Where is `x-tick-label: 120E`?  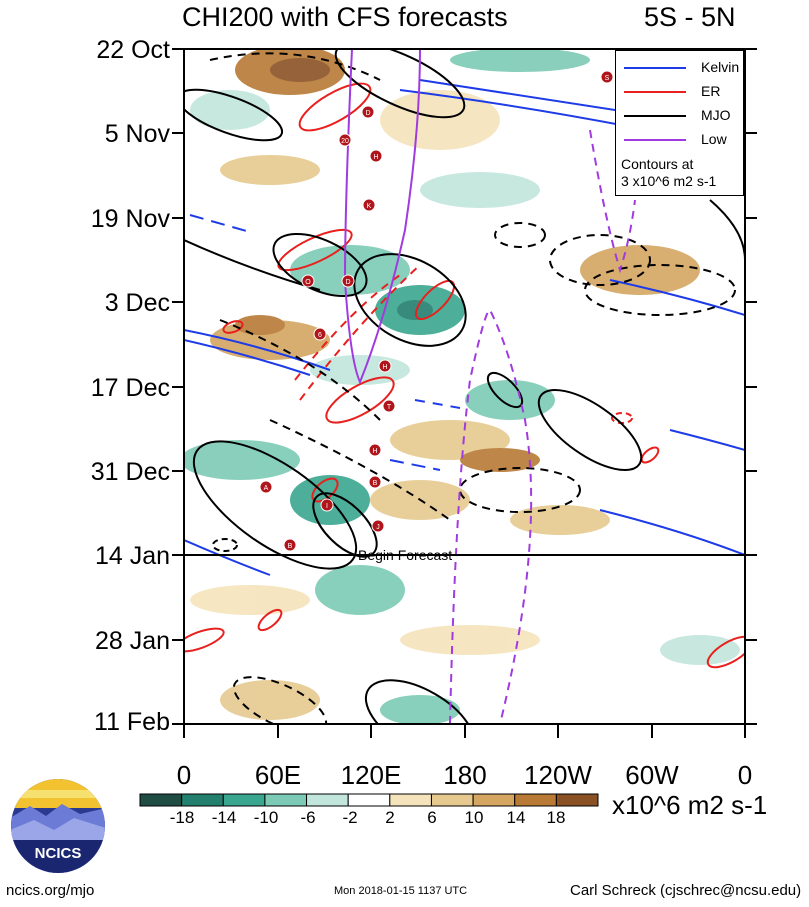
x-tick-label: 120E is located at coordinates (371, 775).